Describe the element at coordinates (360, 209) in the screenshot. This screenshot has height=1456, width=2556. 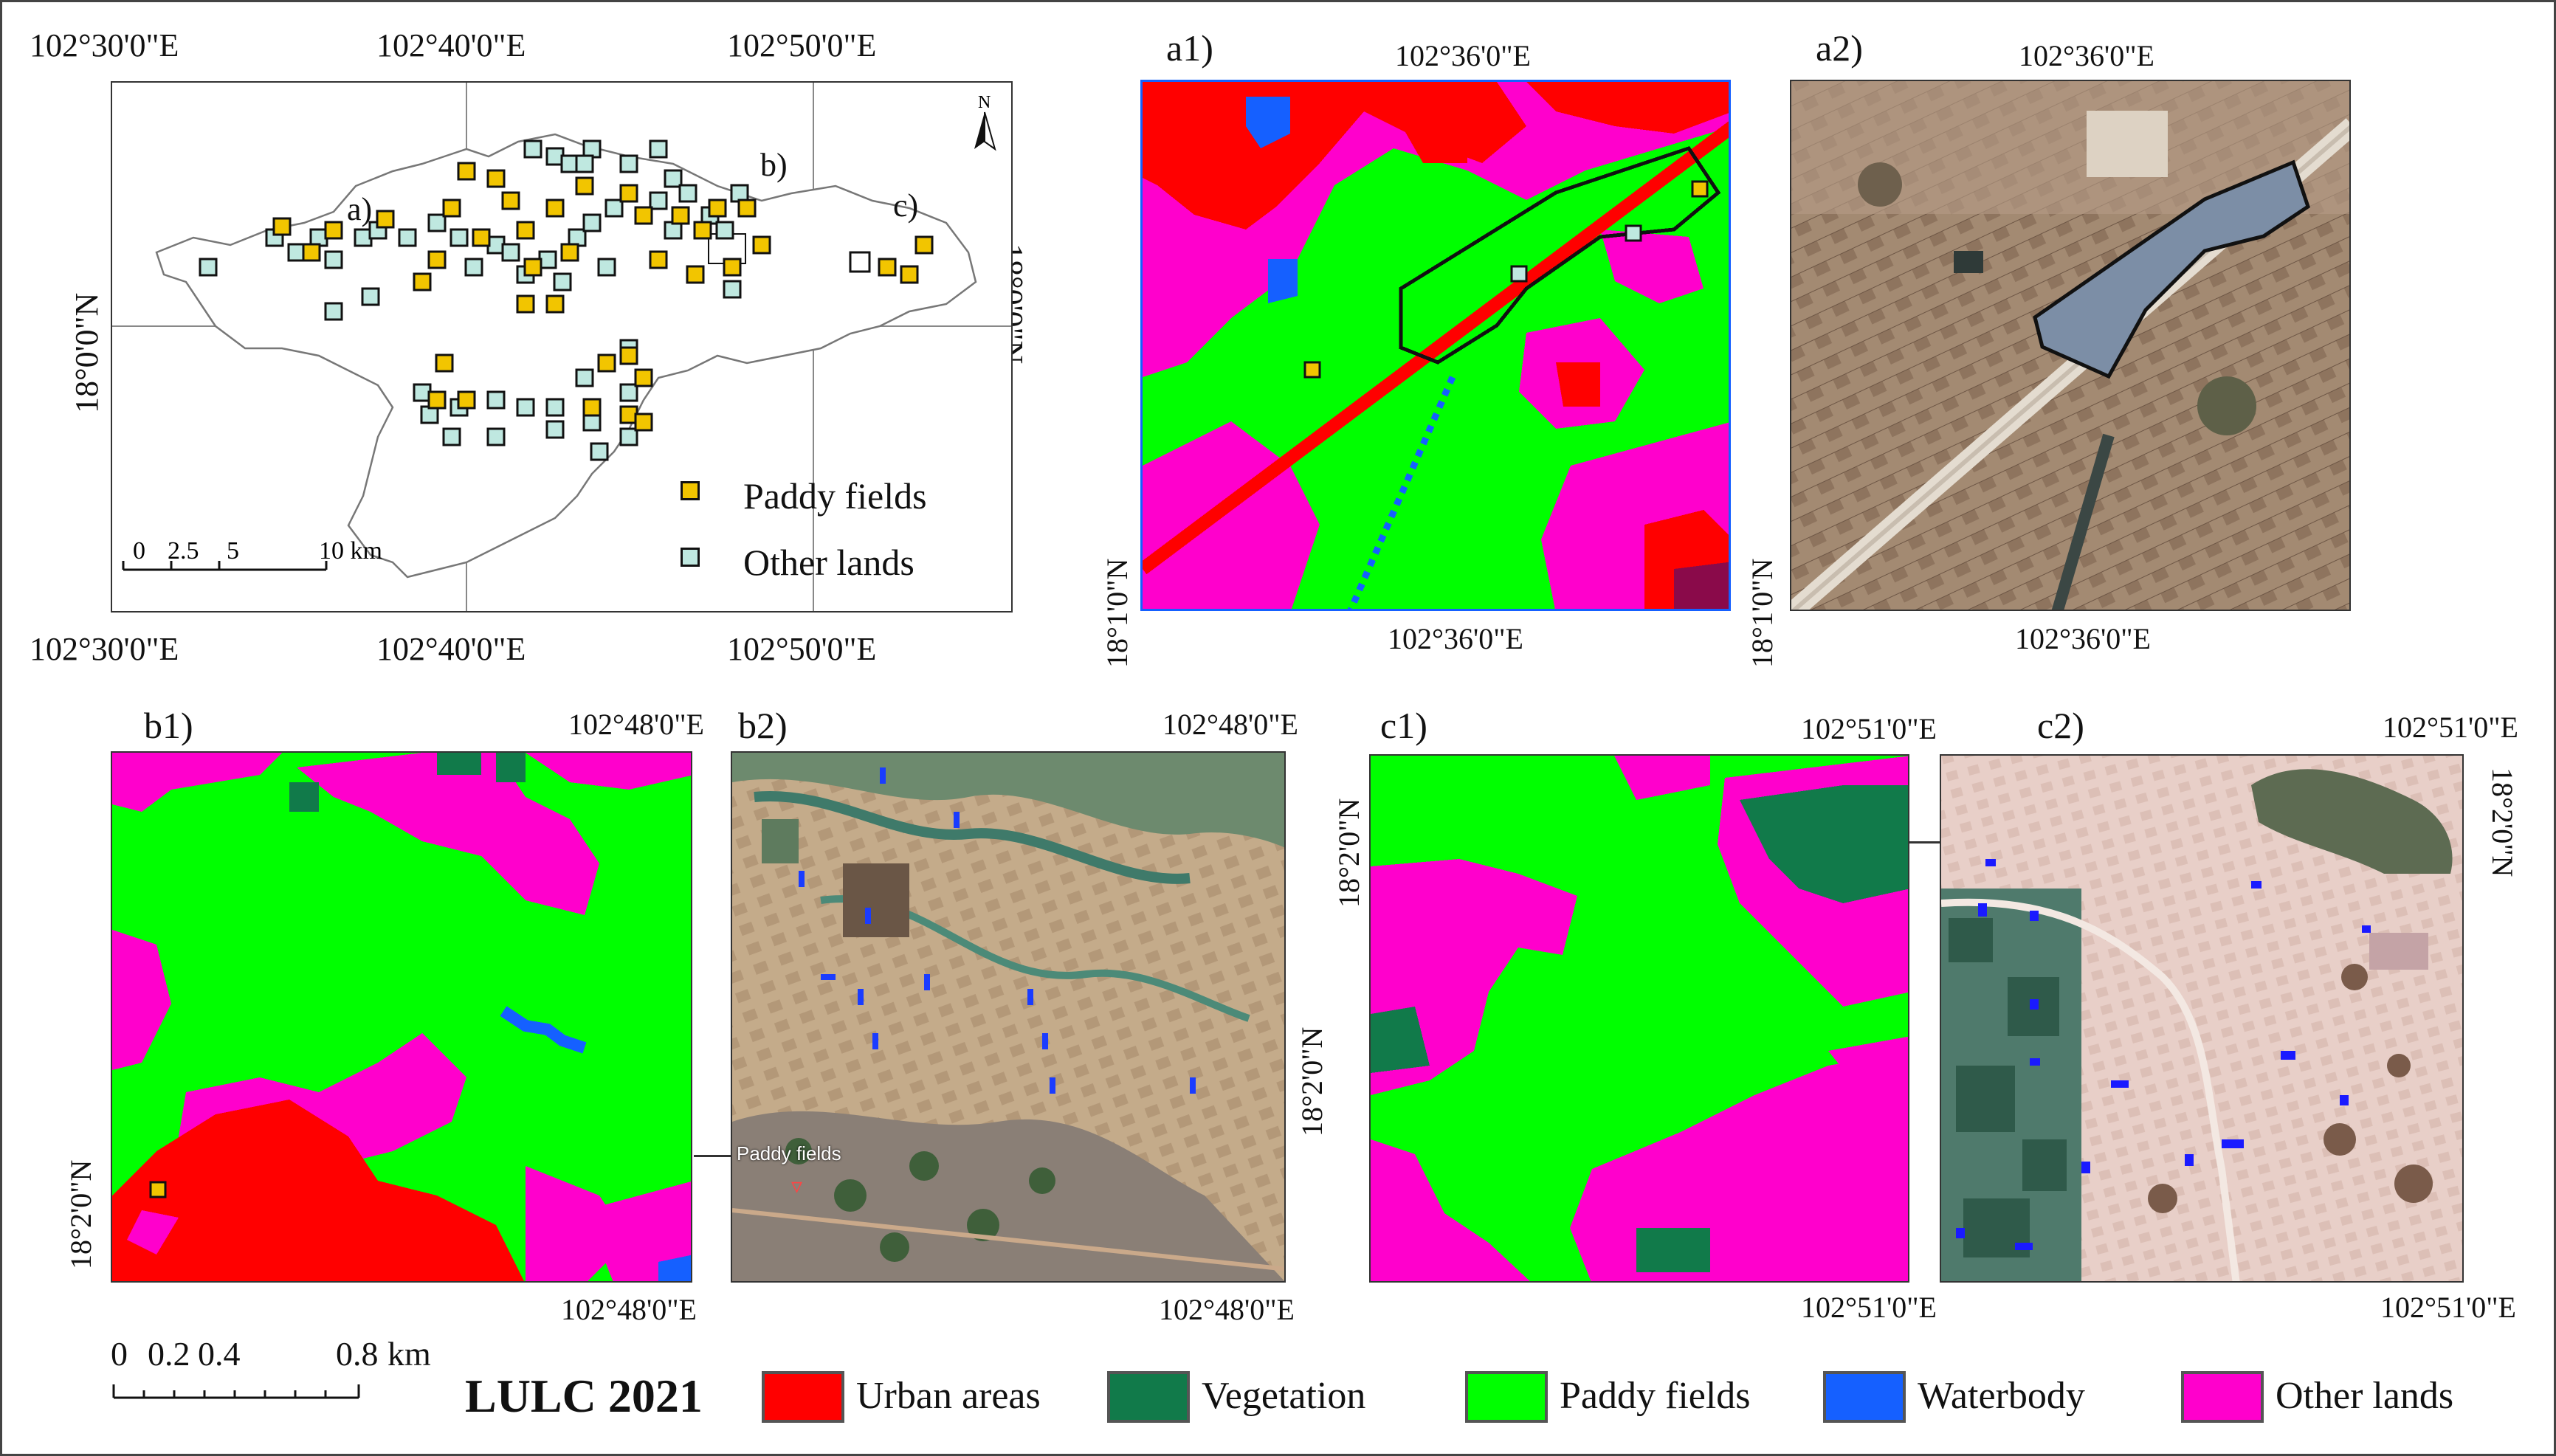
I see `site-label-a: a)` at that location.